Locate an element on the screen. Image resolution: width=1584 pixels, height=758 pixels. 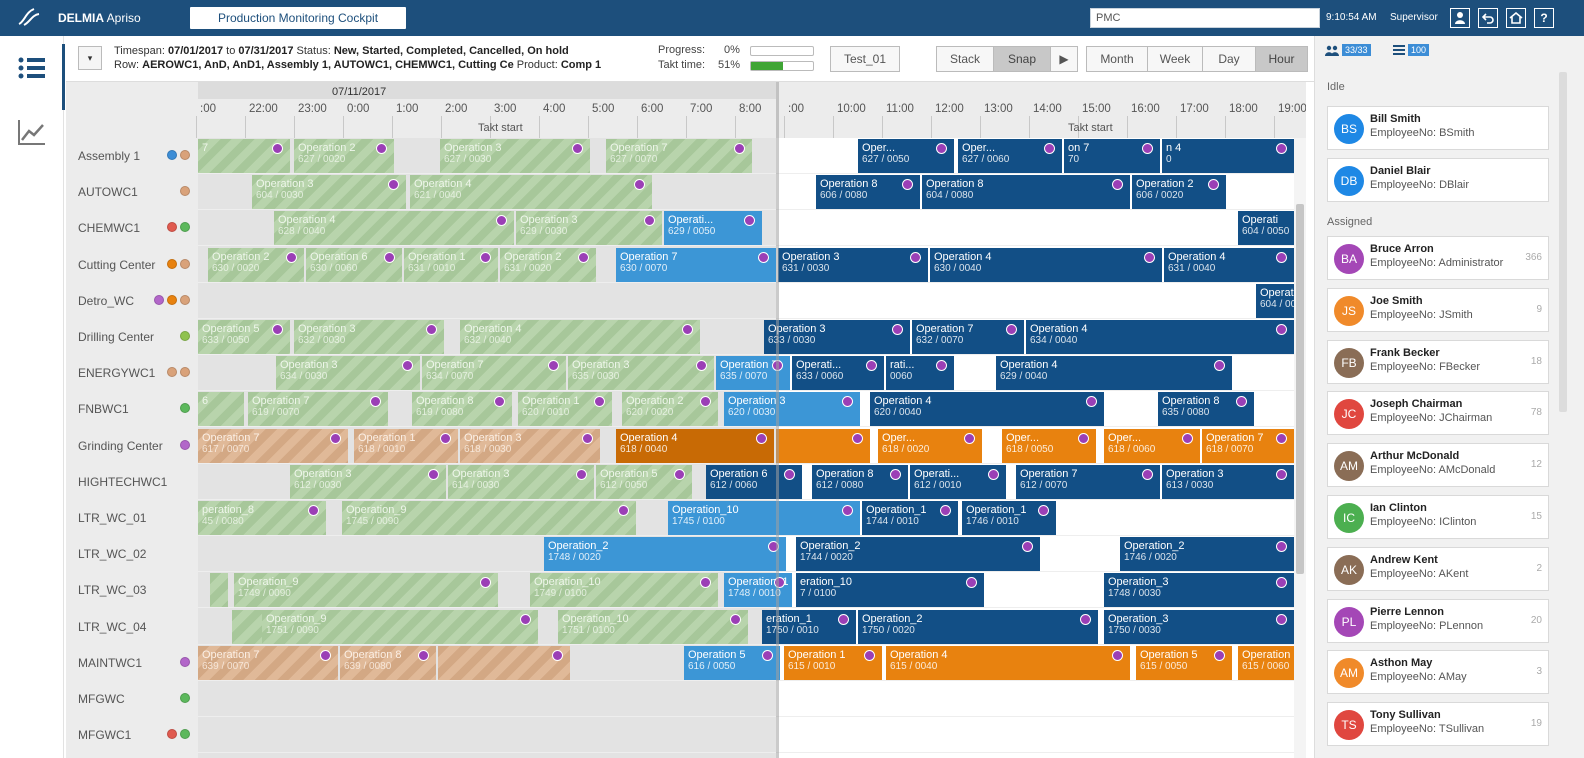
operation-bar: Operation 4 629 / 0040 is located at coordinates (1114, 373).